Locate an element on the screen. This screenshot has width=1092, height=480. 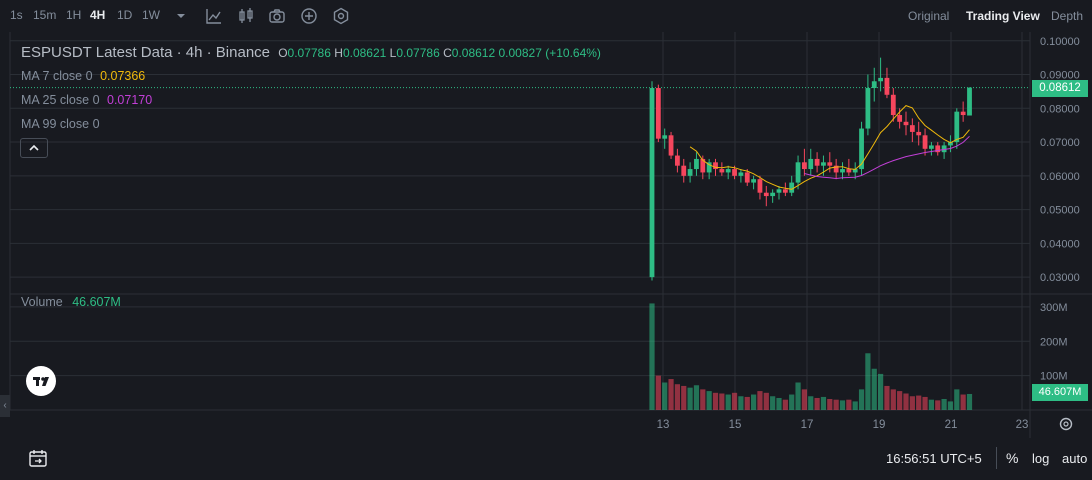
log-scale-toggle: log is located at coordinates (1041, 458).